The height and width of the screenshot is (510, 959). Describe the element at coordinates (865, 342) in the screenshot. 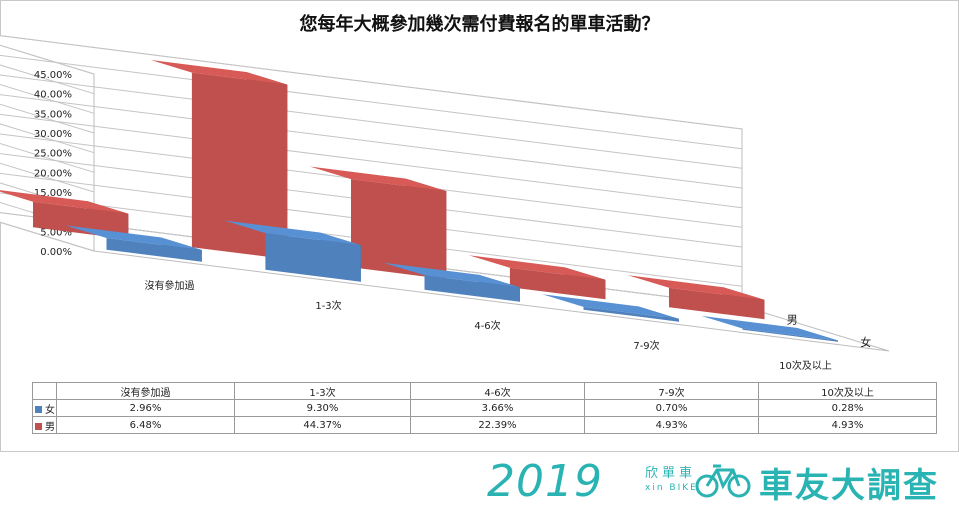

I see `depth-label: 女` at that location.